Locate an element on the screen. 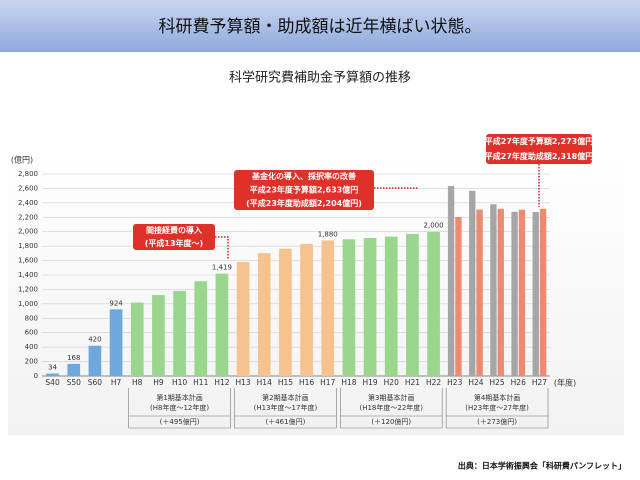  header-band is located at coordinates (320, 26).